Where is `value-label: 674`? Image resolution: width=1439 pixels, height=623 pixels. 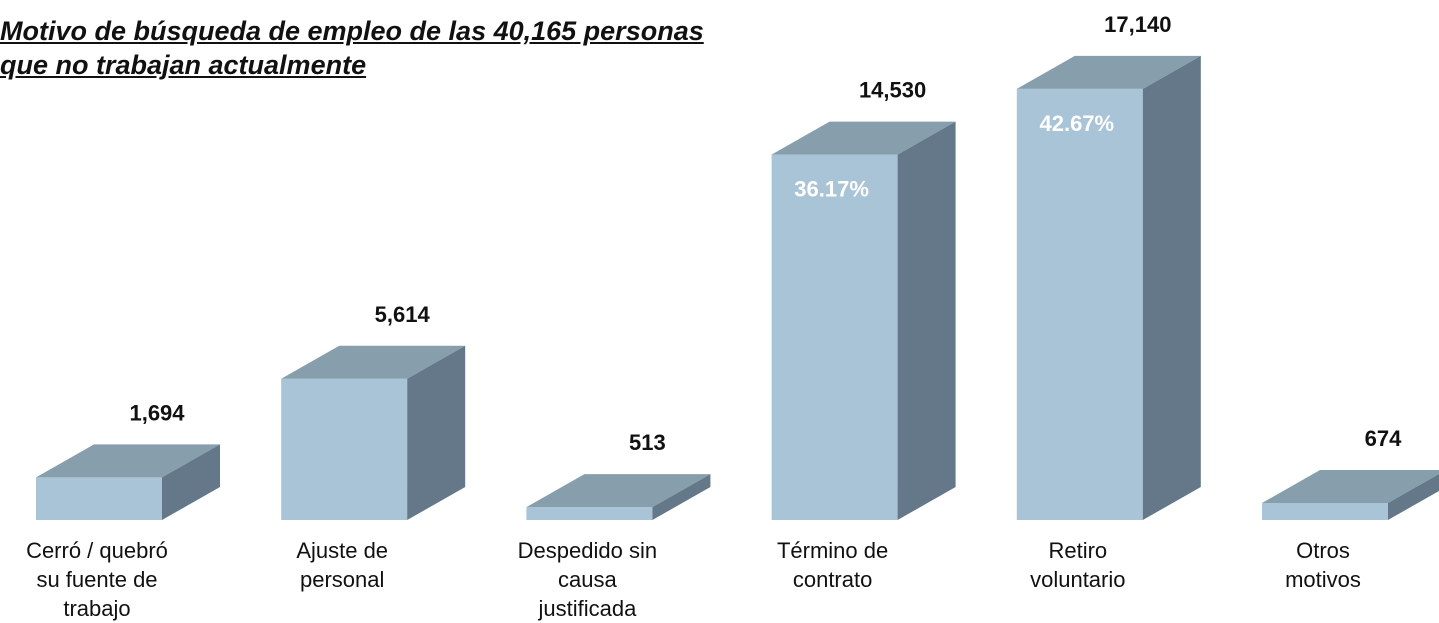 value-label: 674 is located at coordinates (1383, 438).